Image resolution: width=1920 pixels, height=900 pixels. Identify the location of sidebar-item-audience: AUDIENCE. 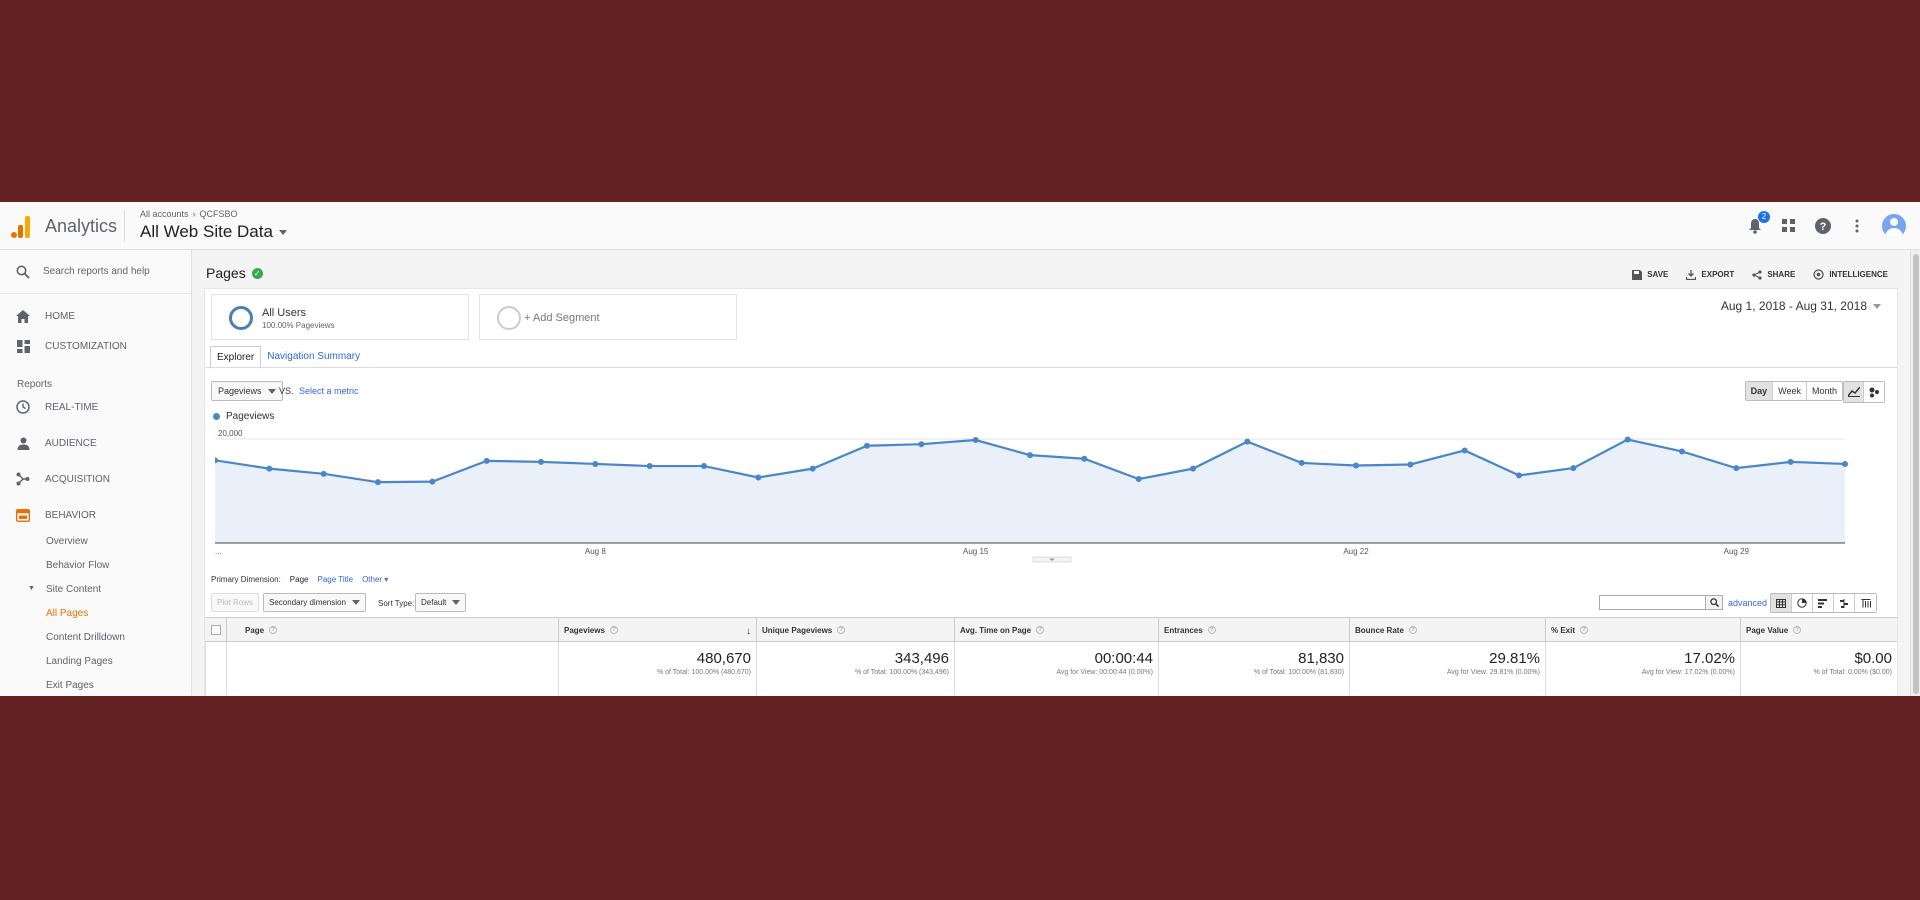
(95, 443).